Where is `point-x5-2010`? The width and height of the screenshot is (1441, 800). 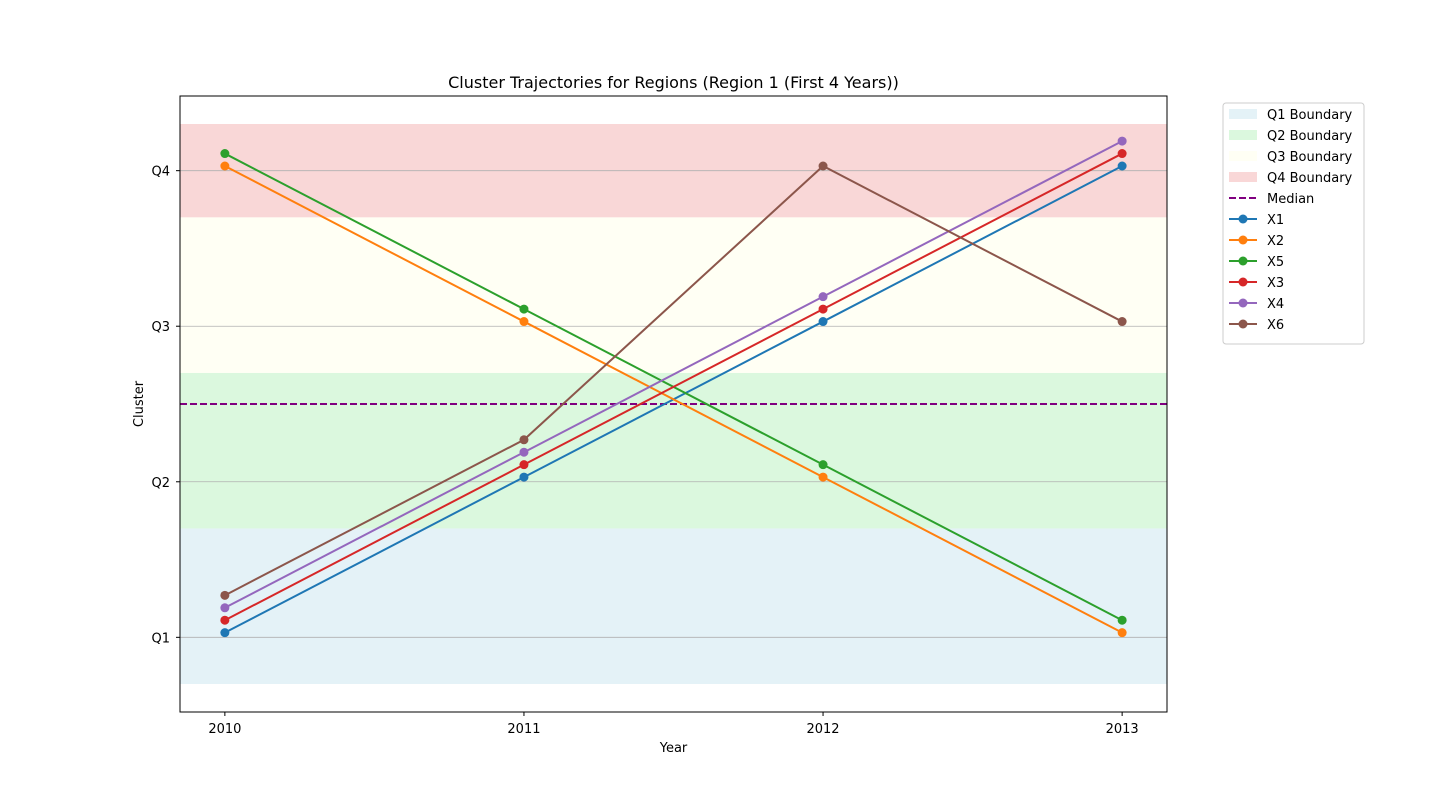
point-x5-2010 is located at coordinates (225, 154).